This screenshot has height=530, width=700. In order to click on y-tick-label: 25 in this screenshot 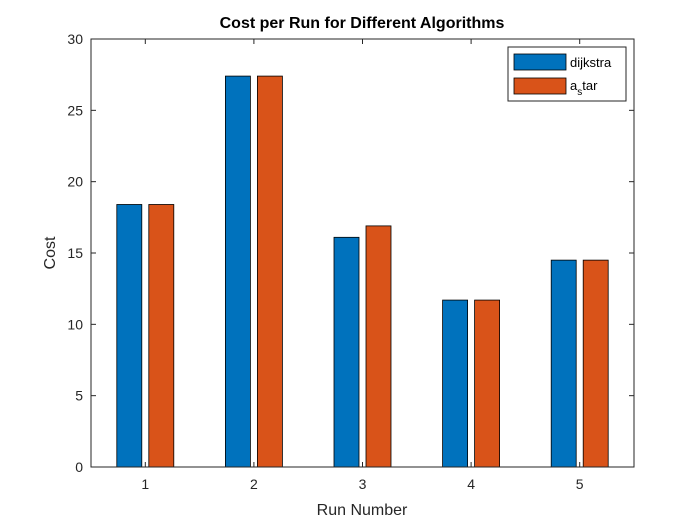, I will do `click(75, 110)`.